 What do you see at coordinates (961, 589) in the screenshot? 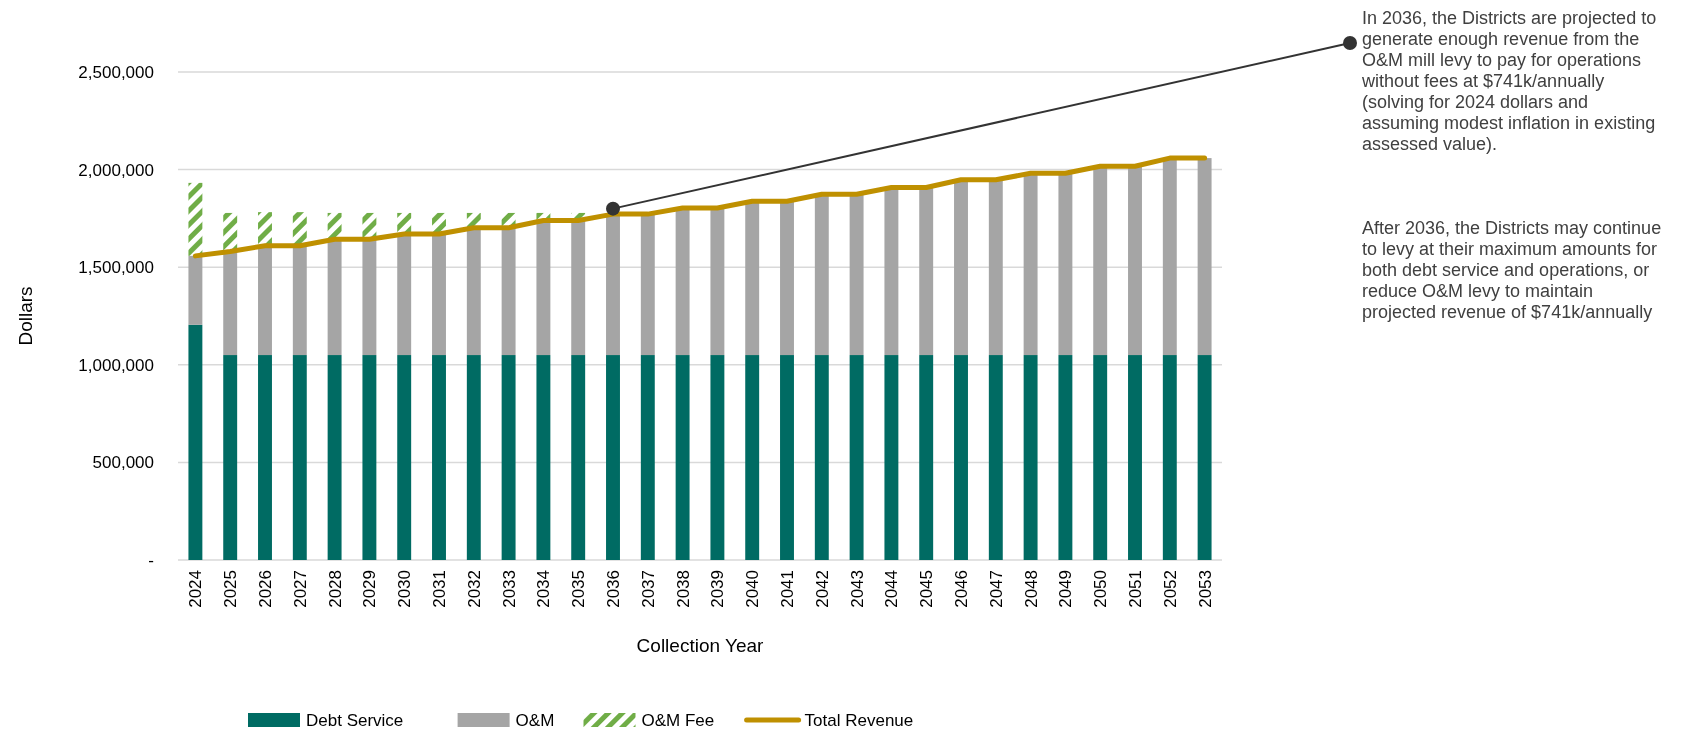
I see `x-tick-label: 2046` at bounding box center [961, 589].